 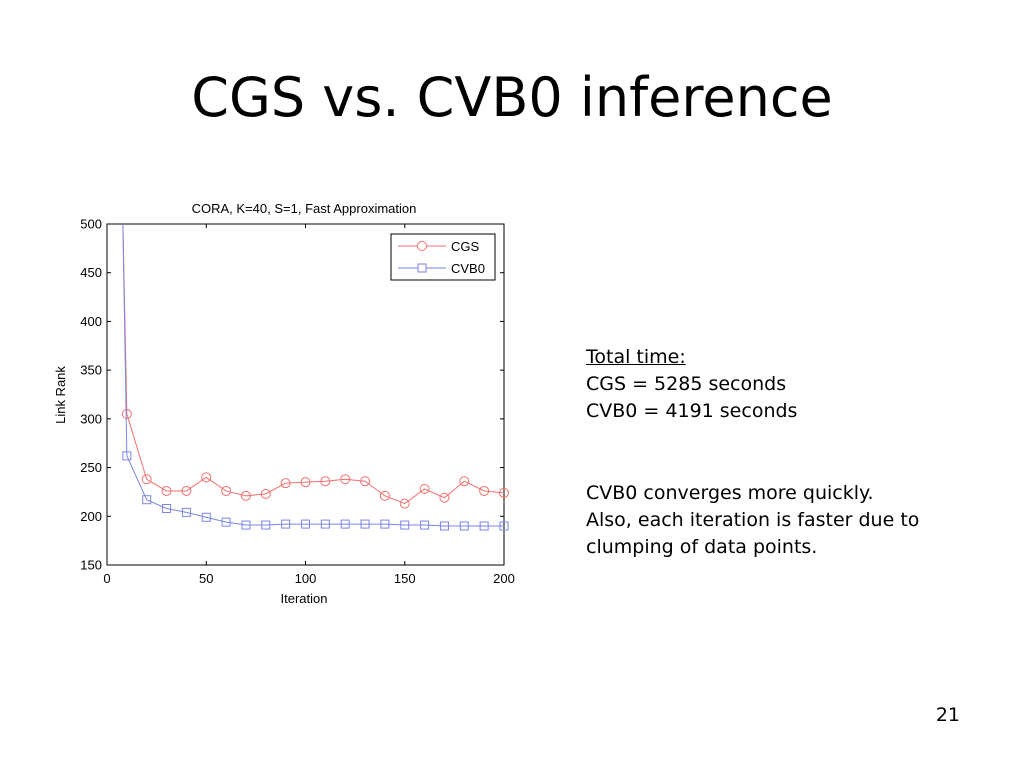 I want to click on slide-title: CGS vs. CVB0 inference, so click(x=512, y=97).